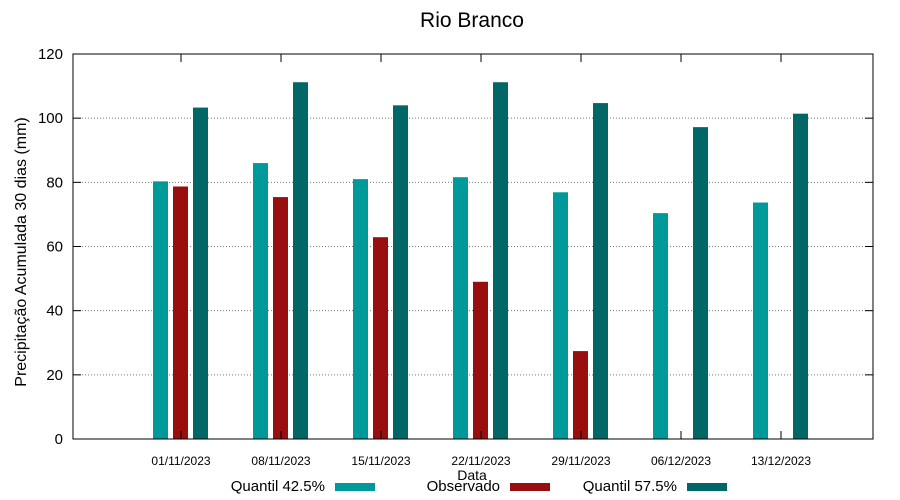 The width and height of the screenshot is (900, 500). What do you see at coordinates (781, 461) in the screenshot?
I see `x-tick-label: 13/12/2023` at bounding box center [781, 461].